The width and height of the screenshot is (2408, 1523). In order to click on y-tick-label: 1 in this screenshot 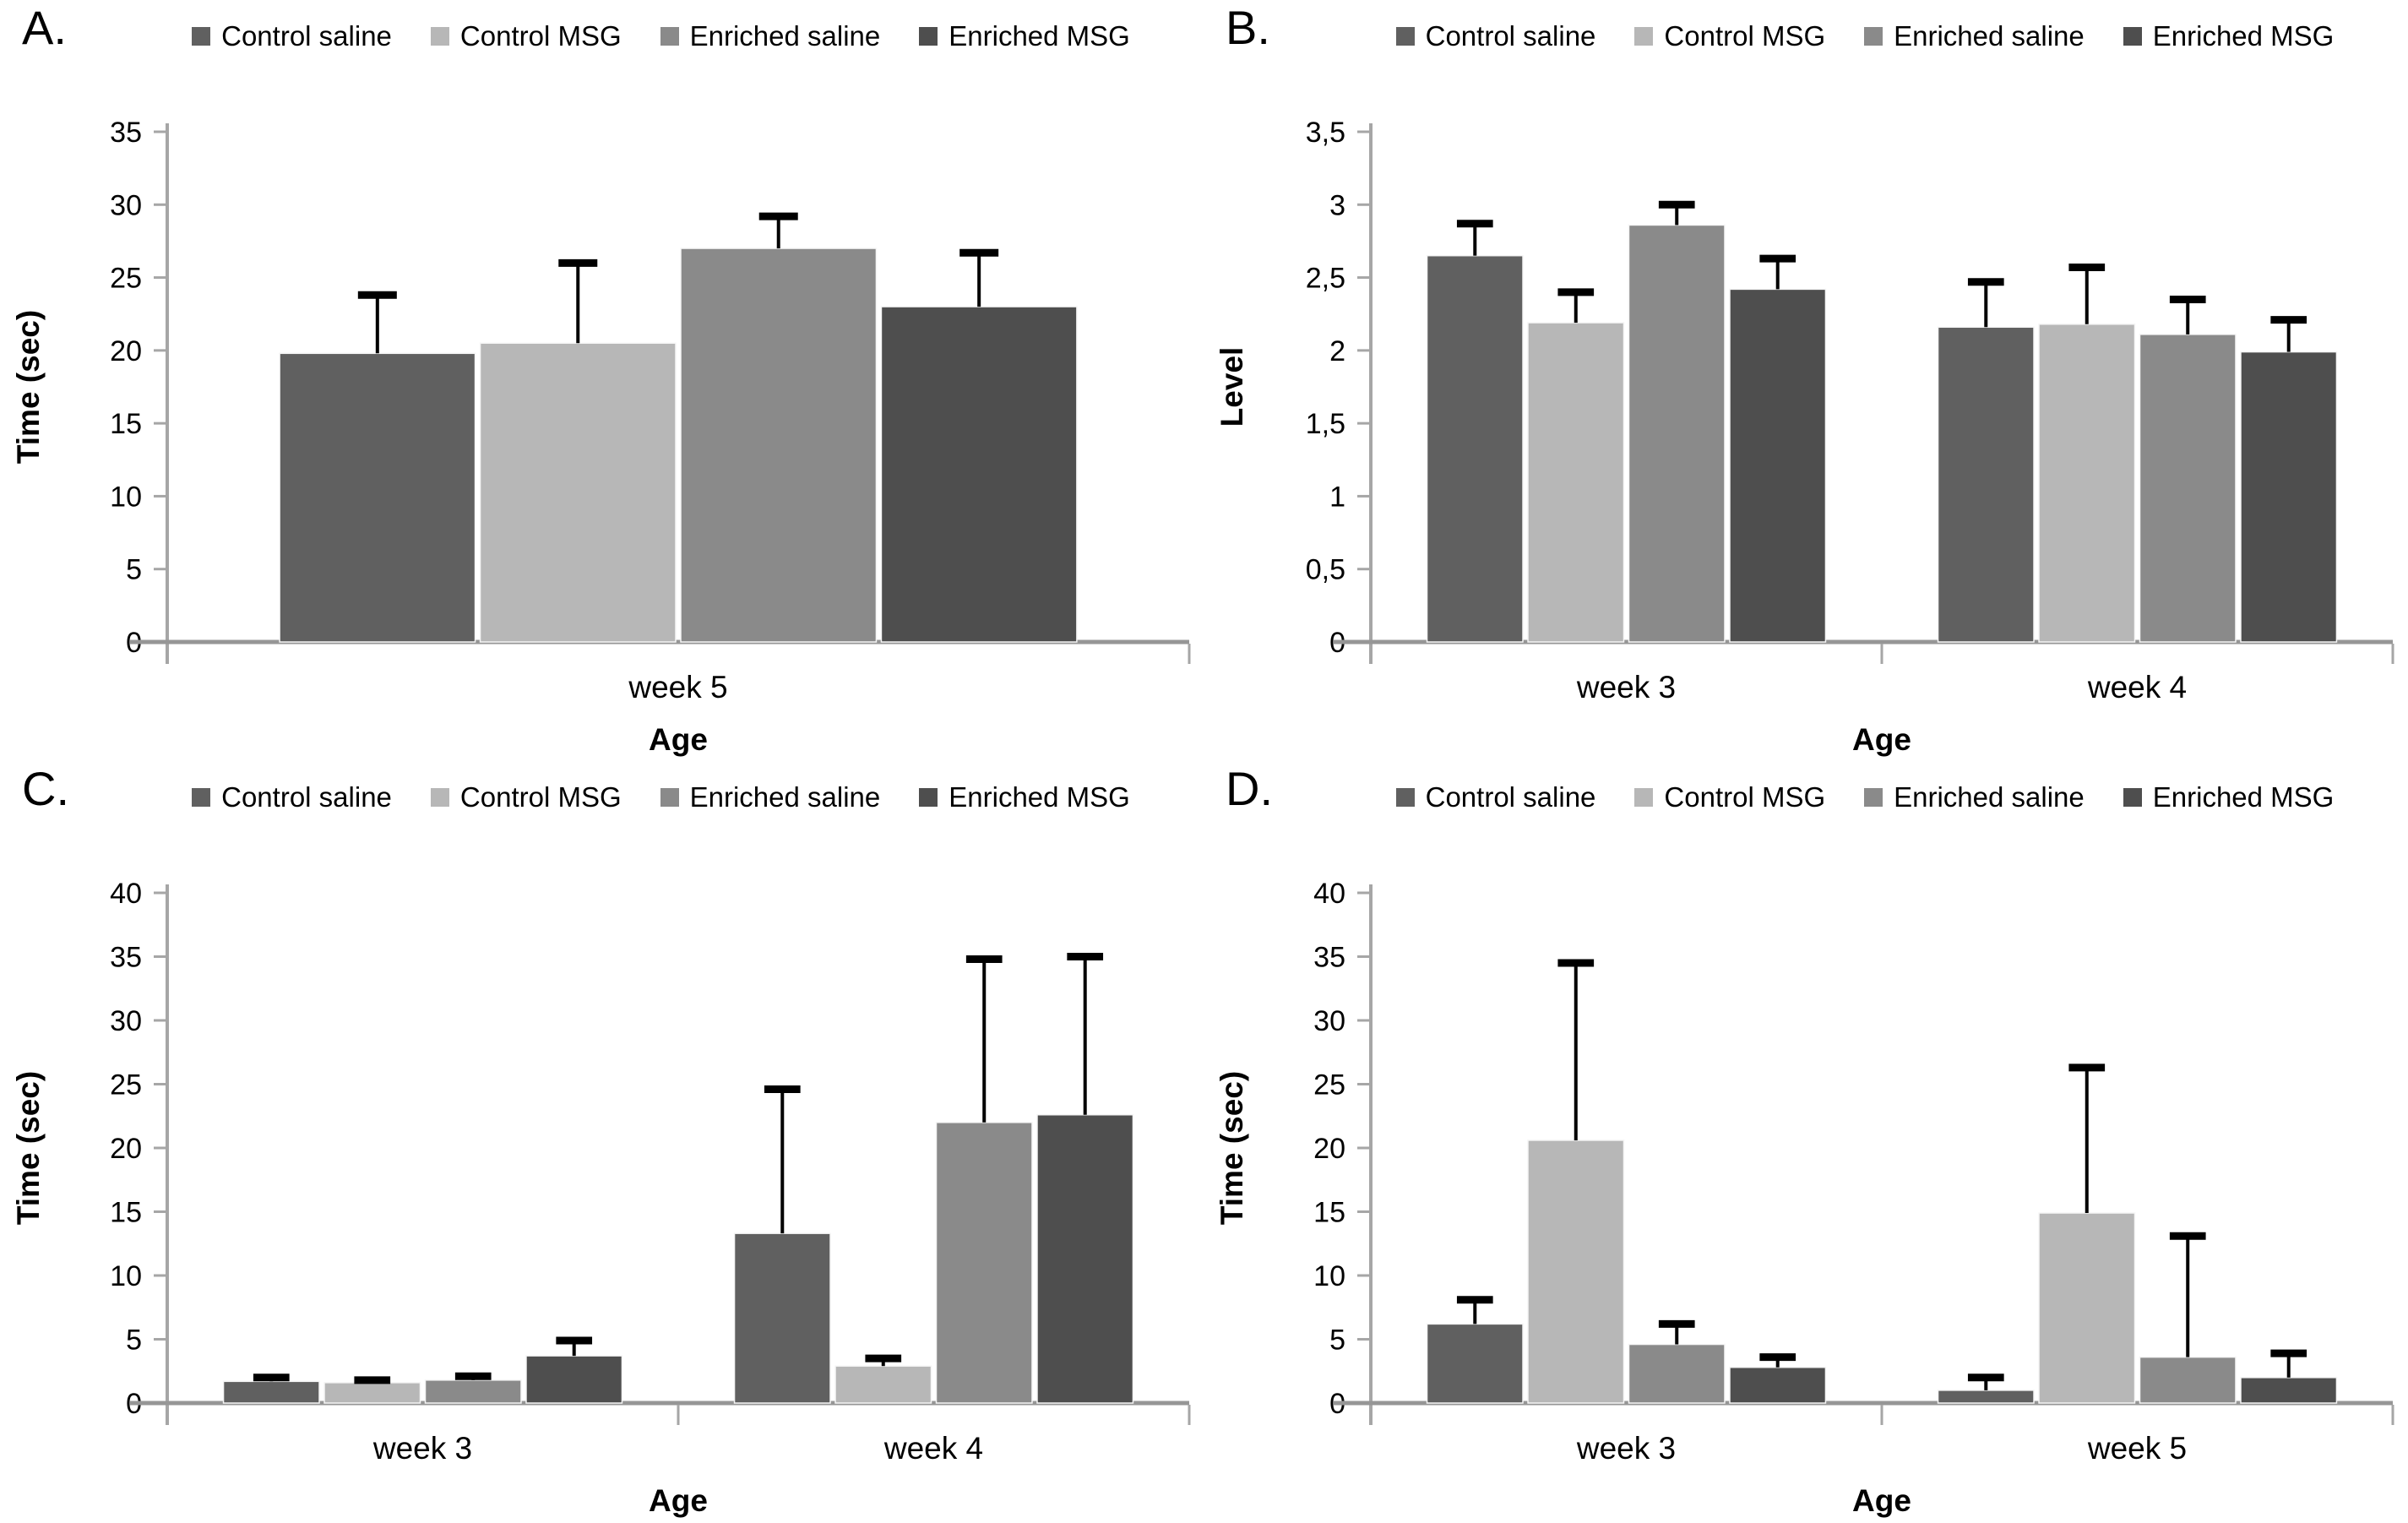, I will do `click(1337, 497)`.